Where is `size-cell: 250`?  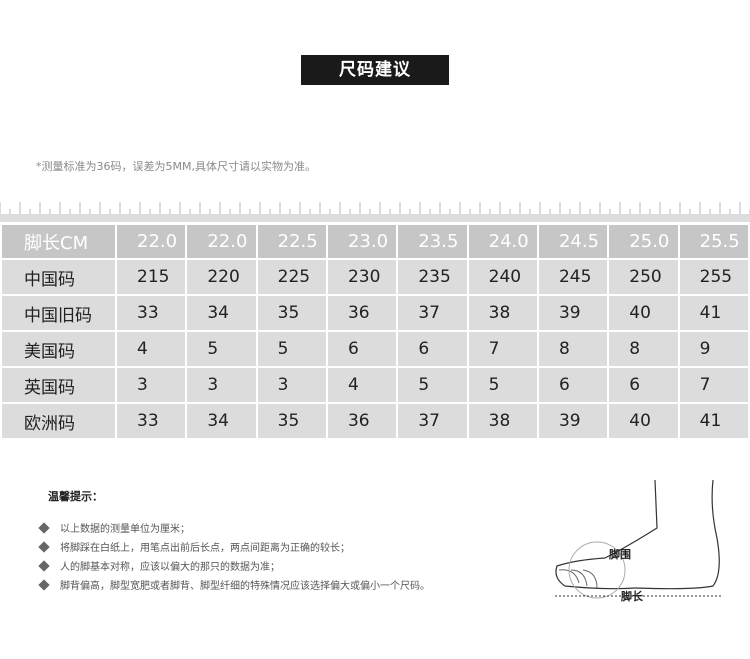 size-cell: 250 is located at coordinates (643, 277).